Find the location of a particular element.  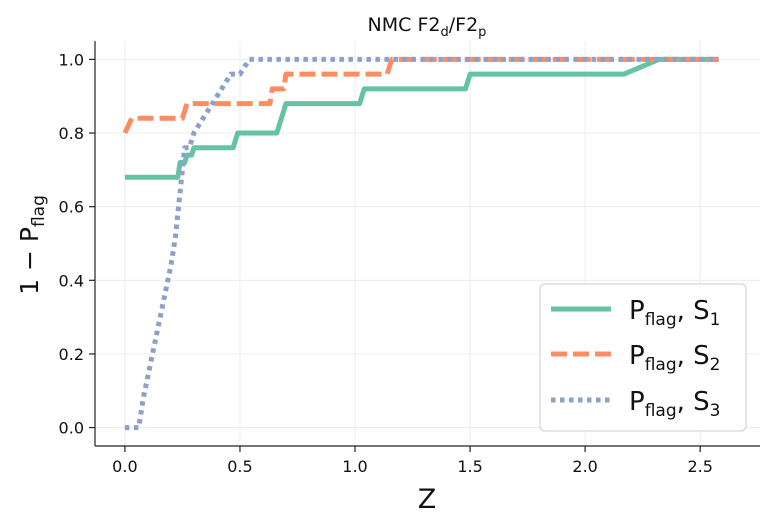

chart-title: NMC F2d/F2p is located at coordinates (427, 27).